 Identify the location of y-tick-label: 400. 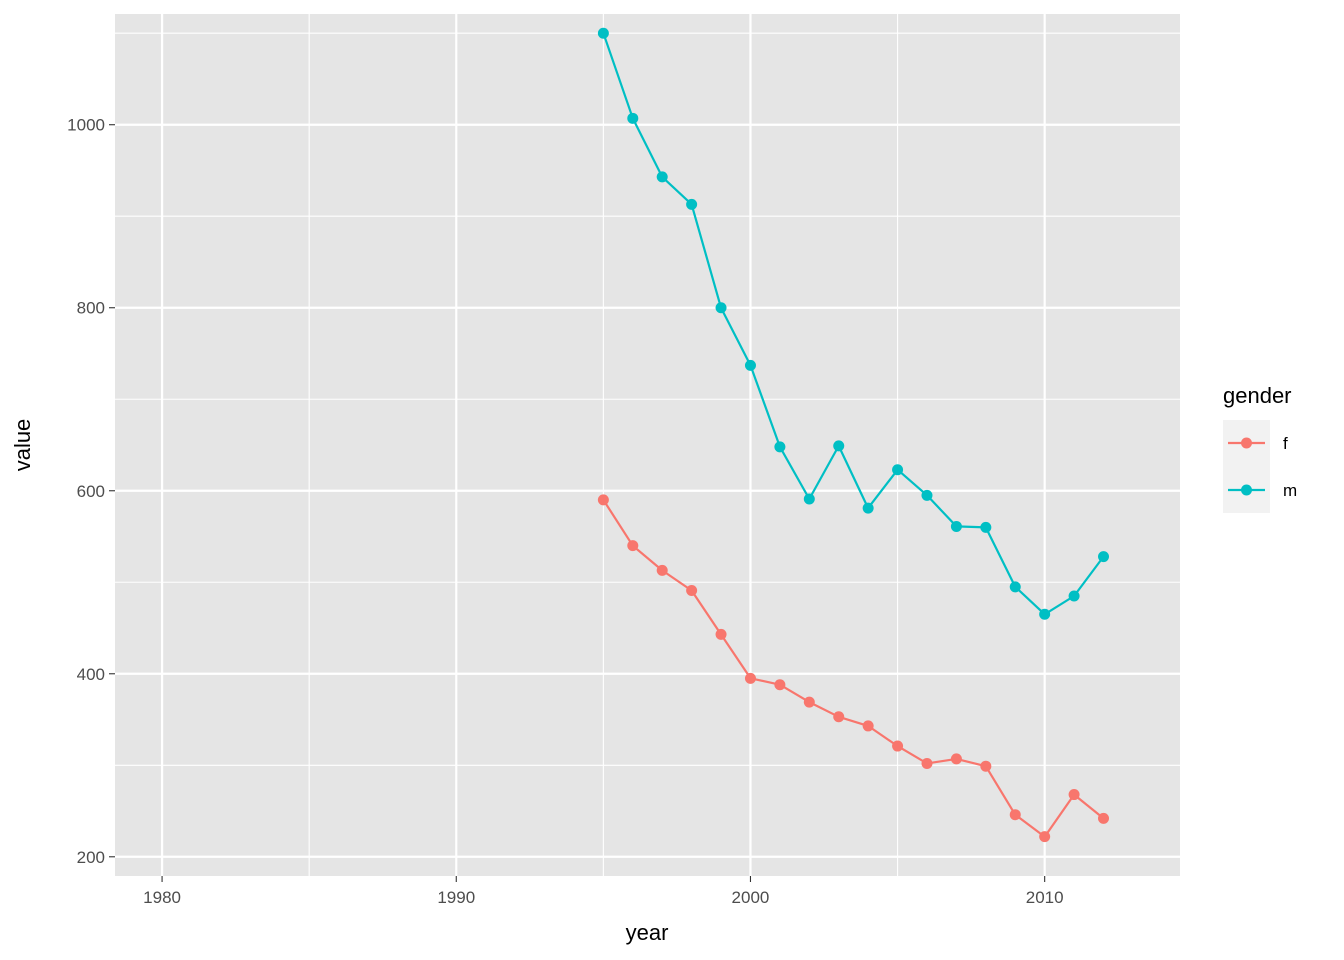
(91, 674).